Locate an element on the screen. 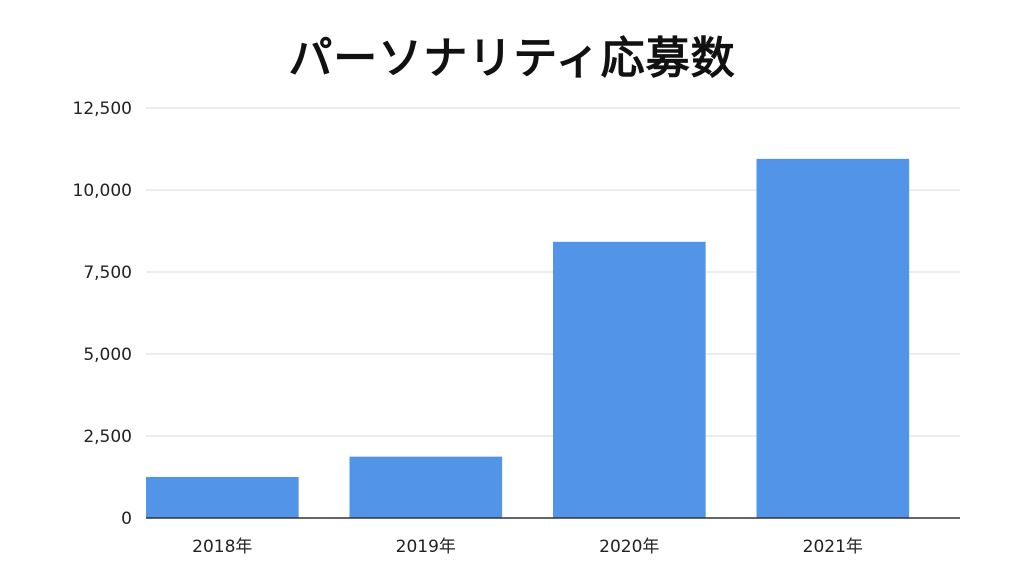 The width and height of the screenshot is (1024, 576). y-tick-label: 7,500 is located at coordinates (107, 273).